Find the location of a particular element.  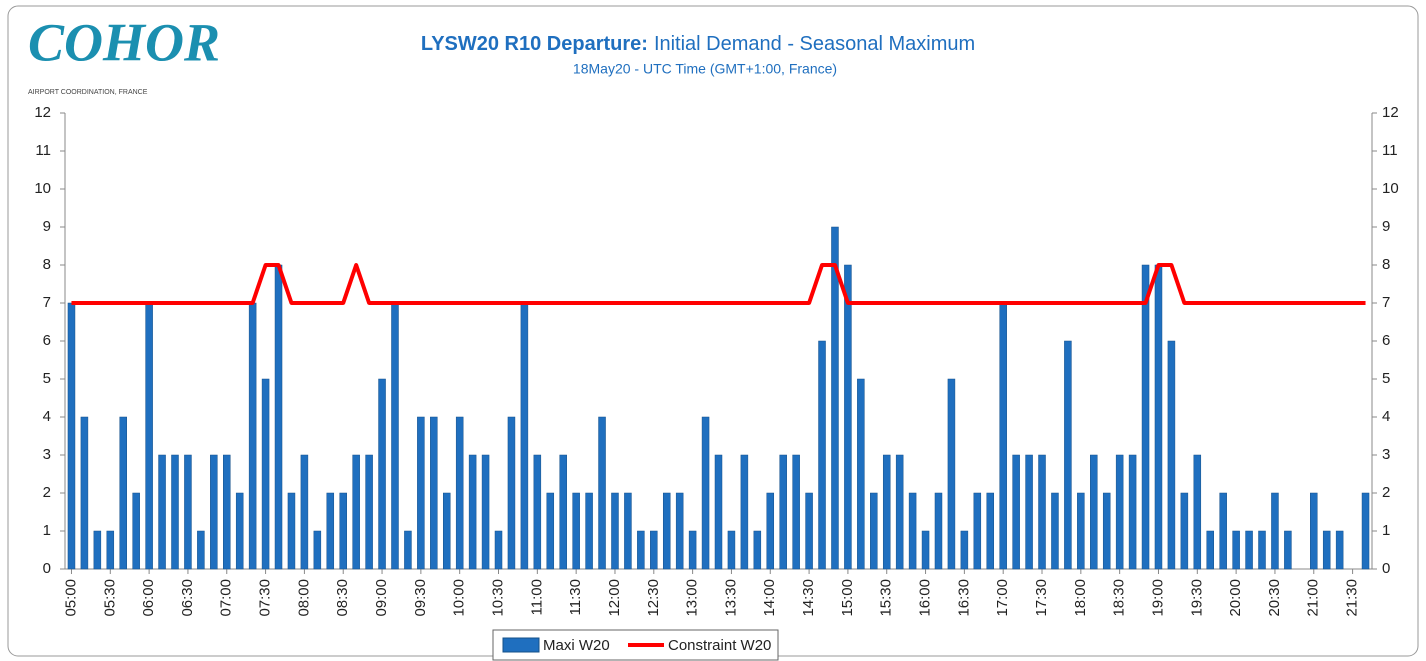

y2-tick-label: 12 is located at coordinates (1390, 112).